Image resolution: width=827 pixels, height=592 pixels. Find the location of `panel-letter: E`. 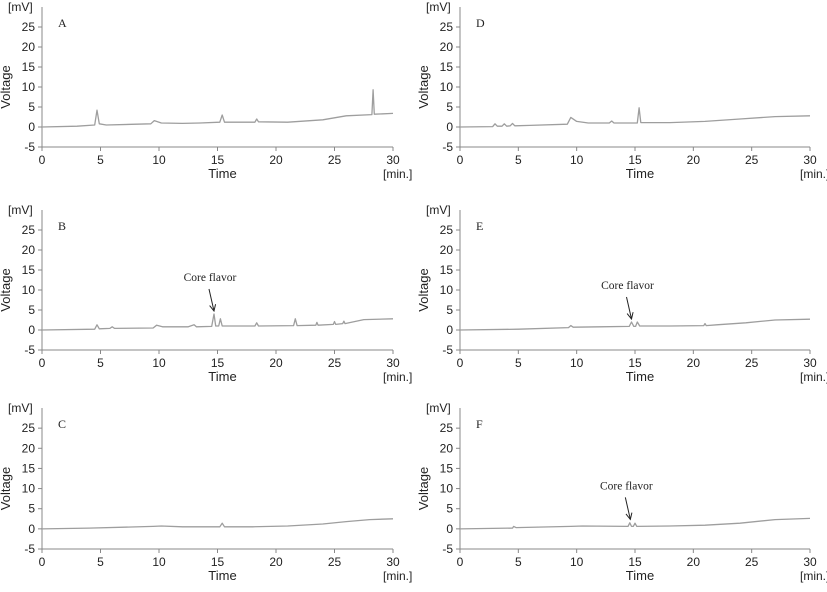

panel-letter: E is located at coordinates (479, 226).